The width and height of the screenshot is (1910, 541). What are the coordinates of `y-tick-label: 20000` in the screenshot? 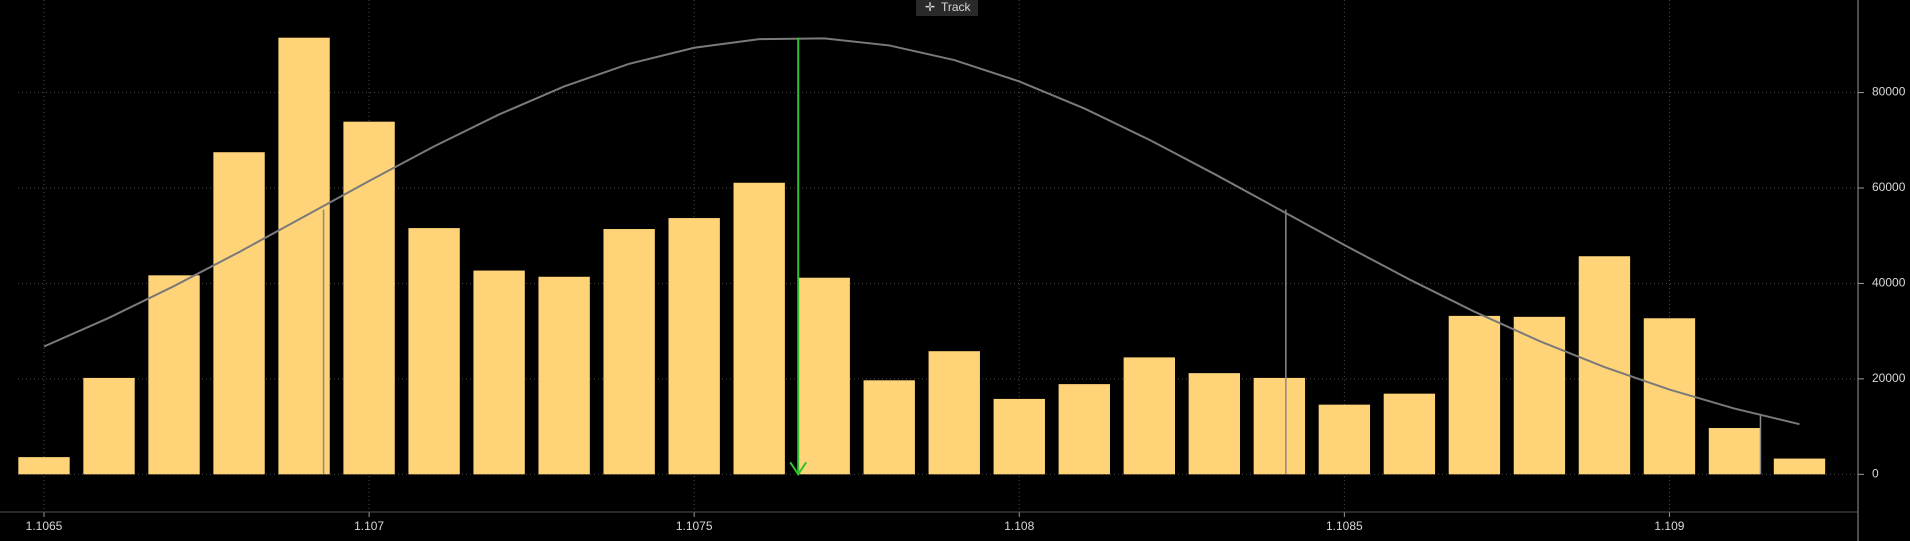 It's located at (1889, 378).